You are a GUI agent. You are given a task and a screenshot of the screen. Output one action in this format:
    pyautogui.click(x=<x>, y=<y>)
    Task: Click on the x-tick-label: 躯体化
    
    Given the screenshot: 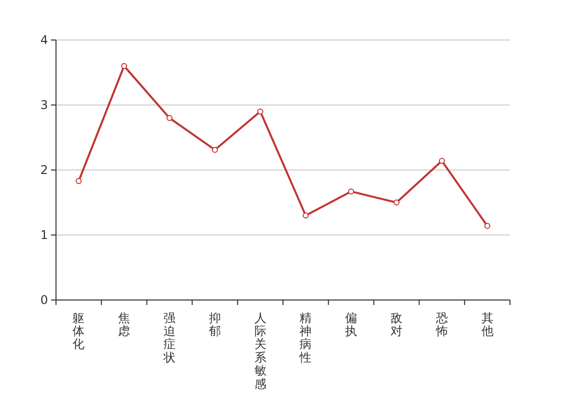 What is the action you would take?
    pyautogui.click(x=78, y=331)
    